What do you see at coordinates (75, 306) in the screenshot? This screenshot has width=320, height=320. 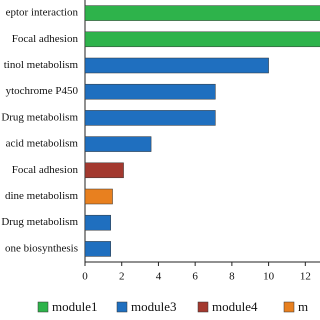 I see `legend-label: module1` at bounding box center [75, 306].